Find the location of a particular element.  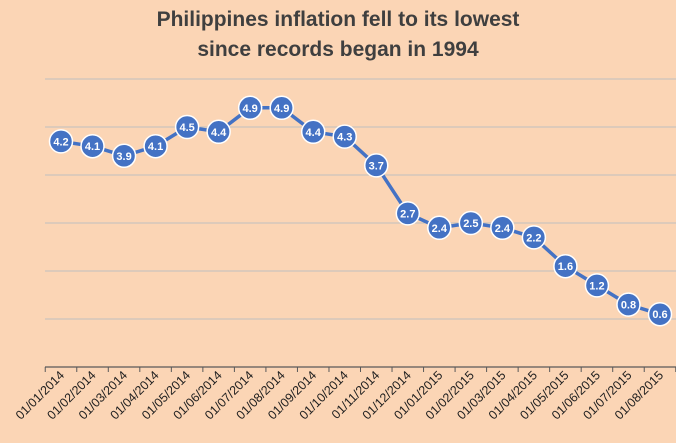

data-label: 2.7 is located at coordinates (407, 214).